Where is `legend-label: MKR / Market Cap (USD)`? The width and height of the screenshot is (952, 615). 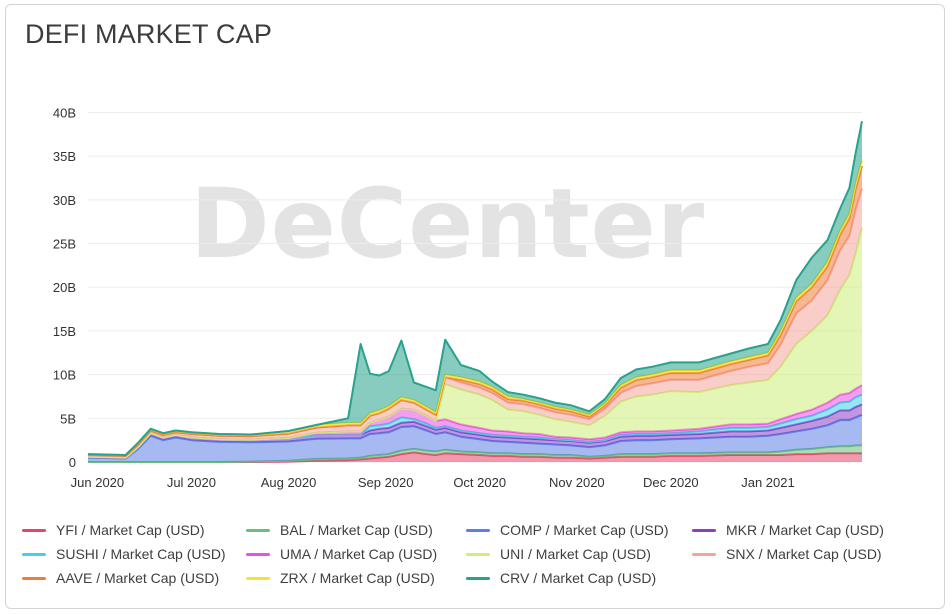 legend-label: MKR / Market Cap (USD) is located at coordinates (805, 530).